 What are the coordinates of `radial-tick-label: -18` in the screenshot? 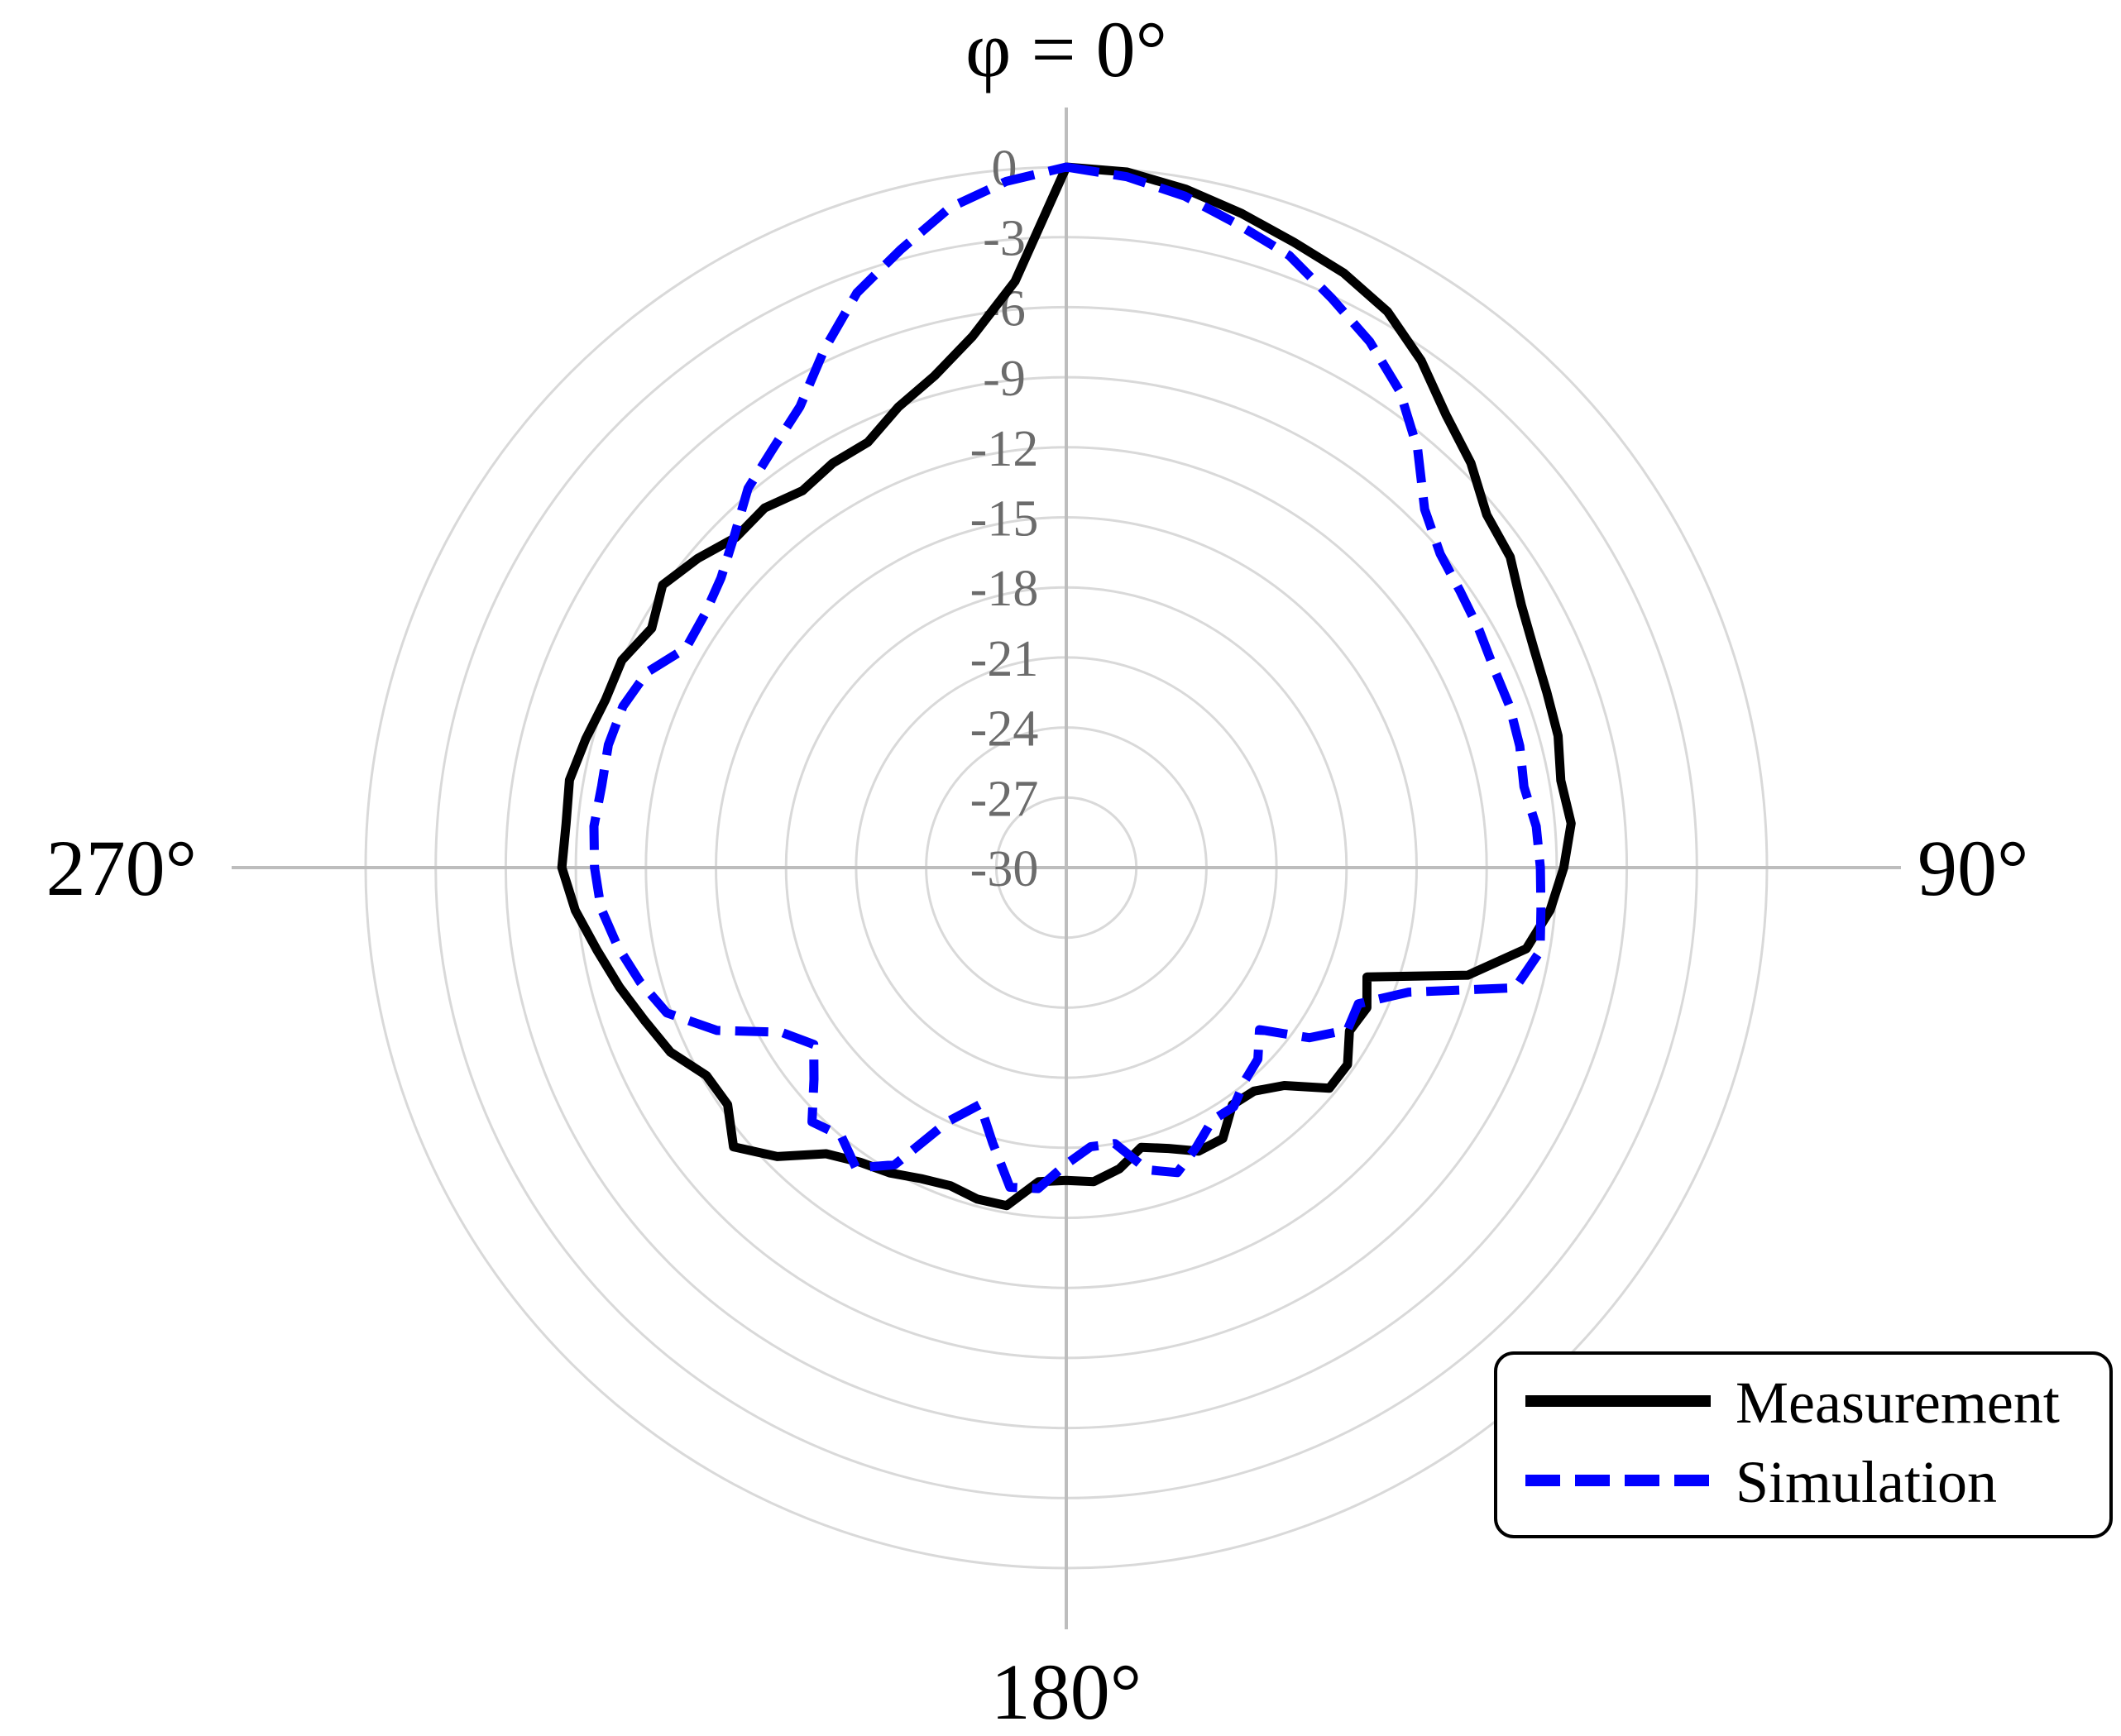 It's located at (1004, 589).